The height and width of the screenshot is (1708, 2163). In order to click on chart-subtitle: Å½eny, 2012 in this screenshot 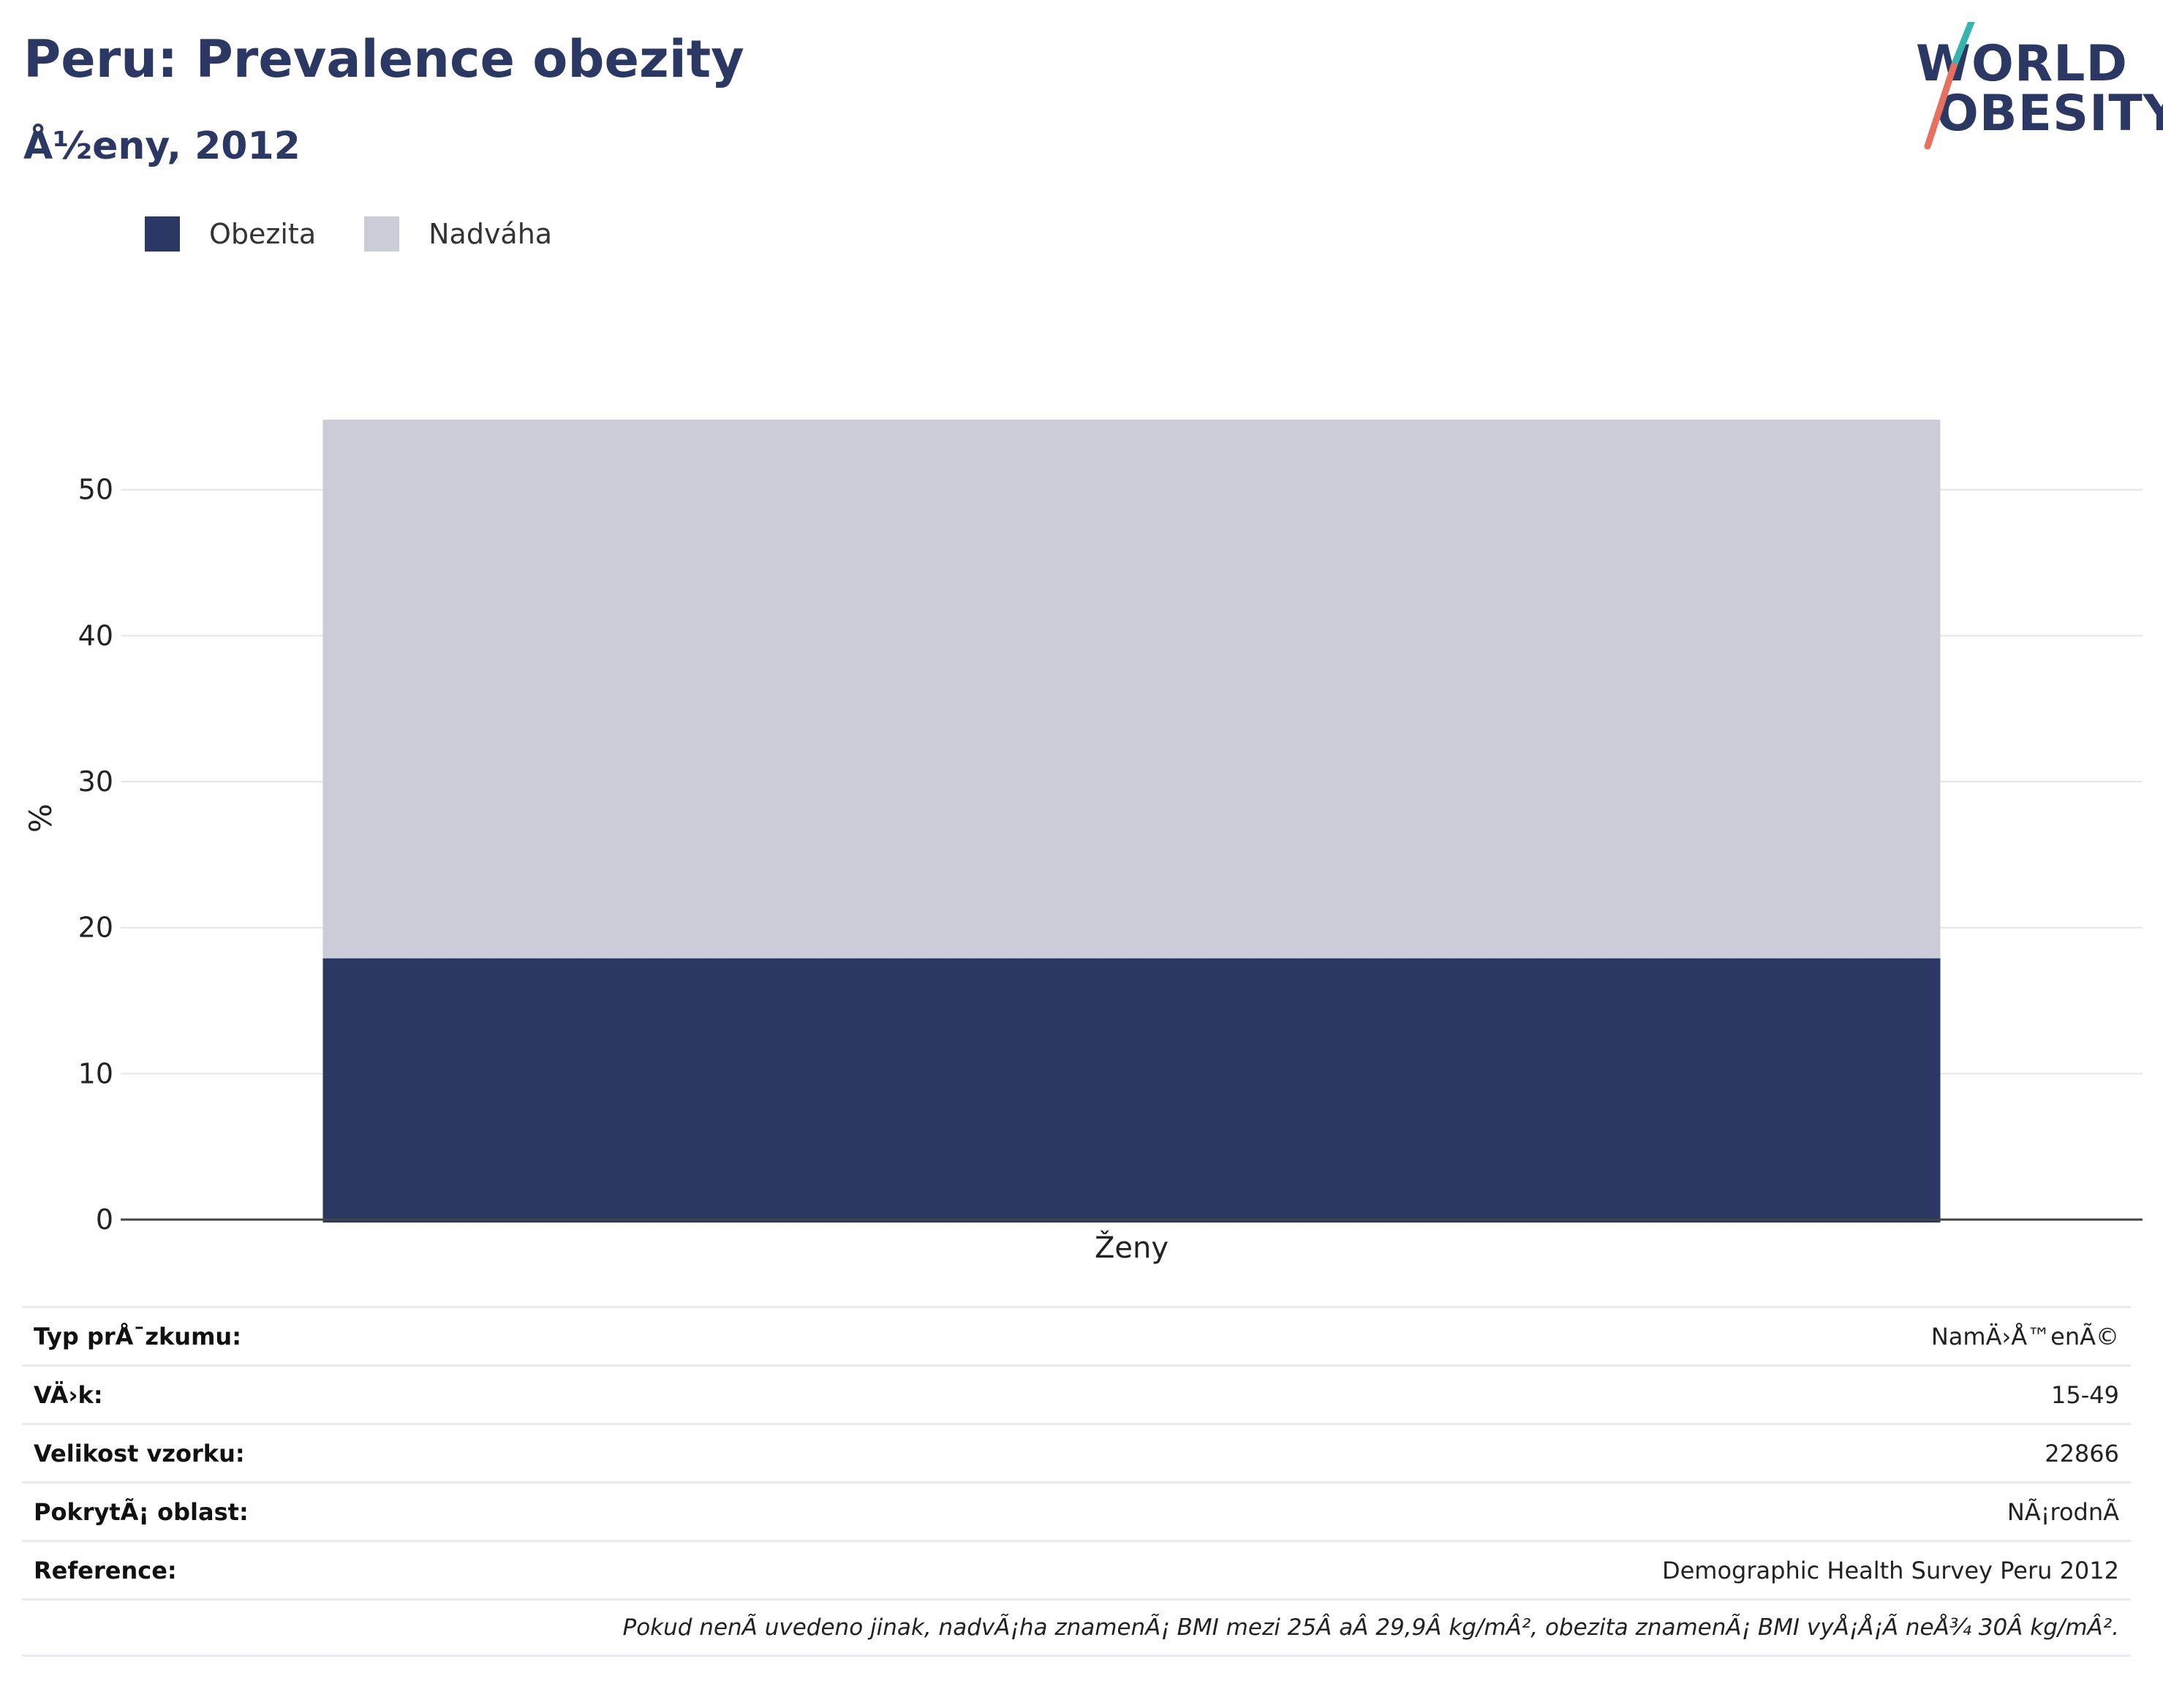, I will do `click(162, 146)`.